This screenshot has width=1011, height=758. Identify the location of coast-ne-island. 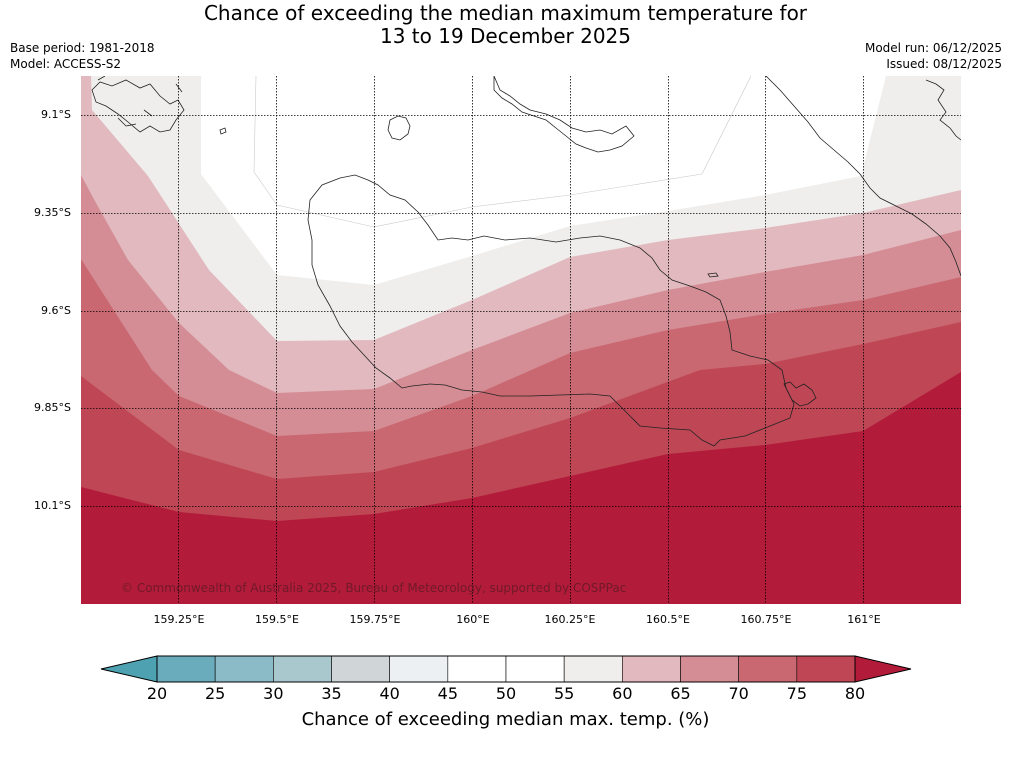
(863, 176).